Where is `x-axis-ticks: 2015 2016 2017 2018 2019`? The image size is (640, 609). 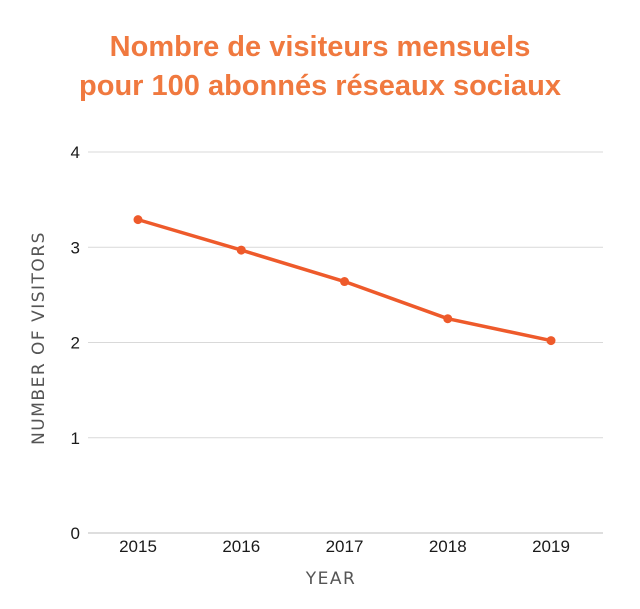
x-axis-ticks: 2015 2016 2017 2018 2019 is located at coordinates (344, 546).